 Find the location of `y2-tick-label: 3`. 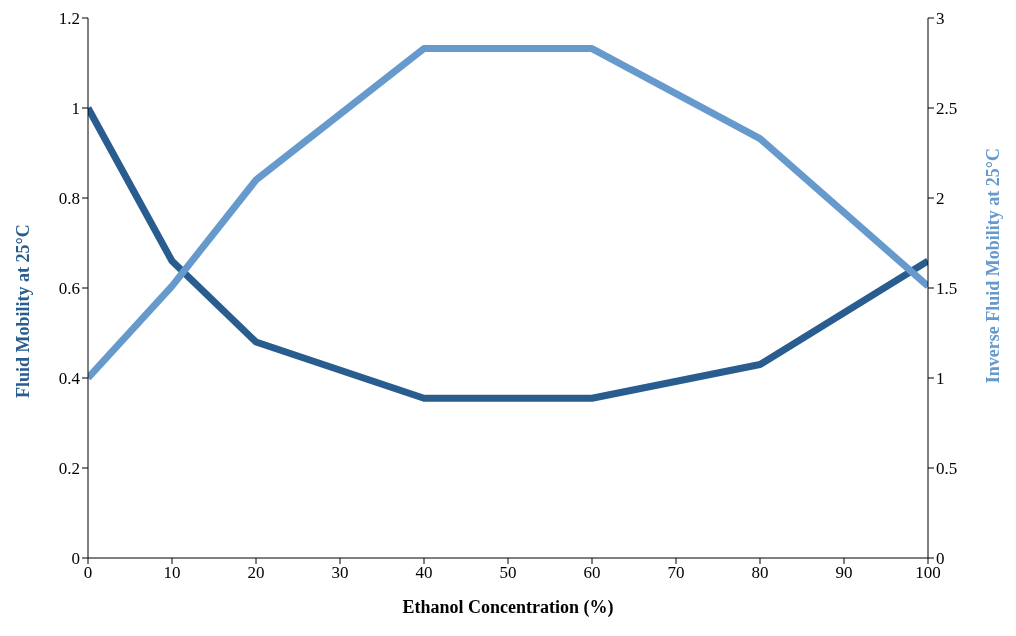

y2-tick-label: 3 is located at coordinates (940, 19).